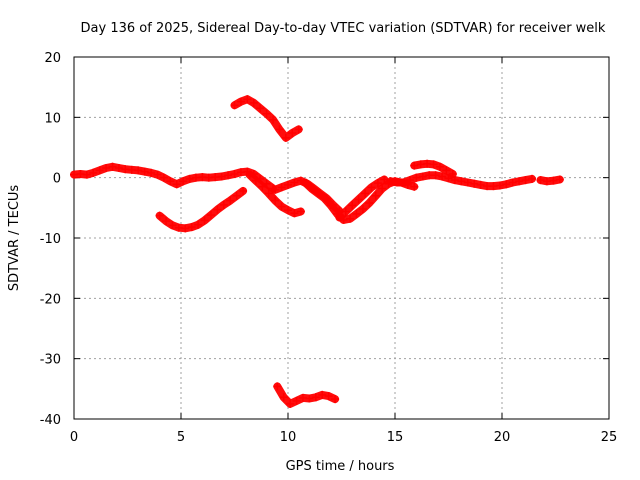 Image resolution: width=640 pixels, height=480 pixels. Describe the element at coordinates (395, 437) in the screenshot. I see `x-tick-label: 15` at that location.